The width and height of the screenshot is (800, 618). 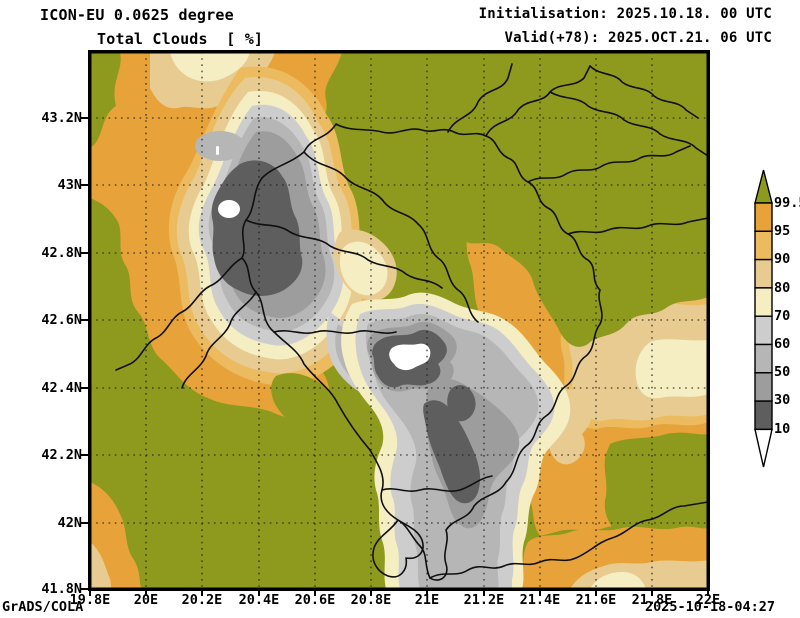 I want to click on contour-nw-dark-core, so click(x=257, y=228).